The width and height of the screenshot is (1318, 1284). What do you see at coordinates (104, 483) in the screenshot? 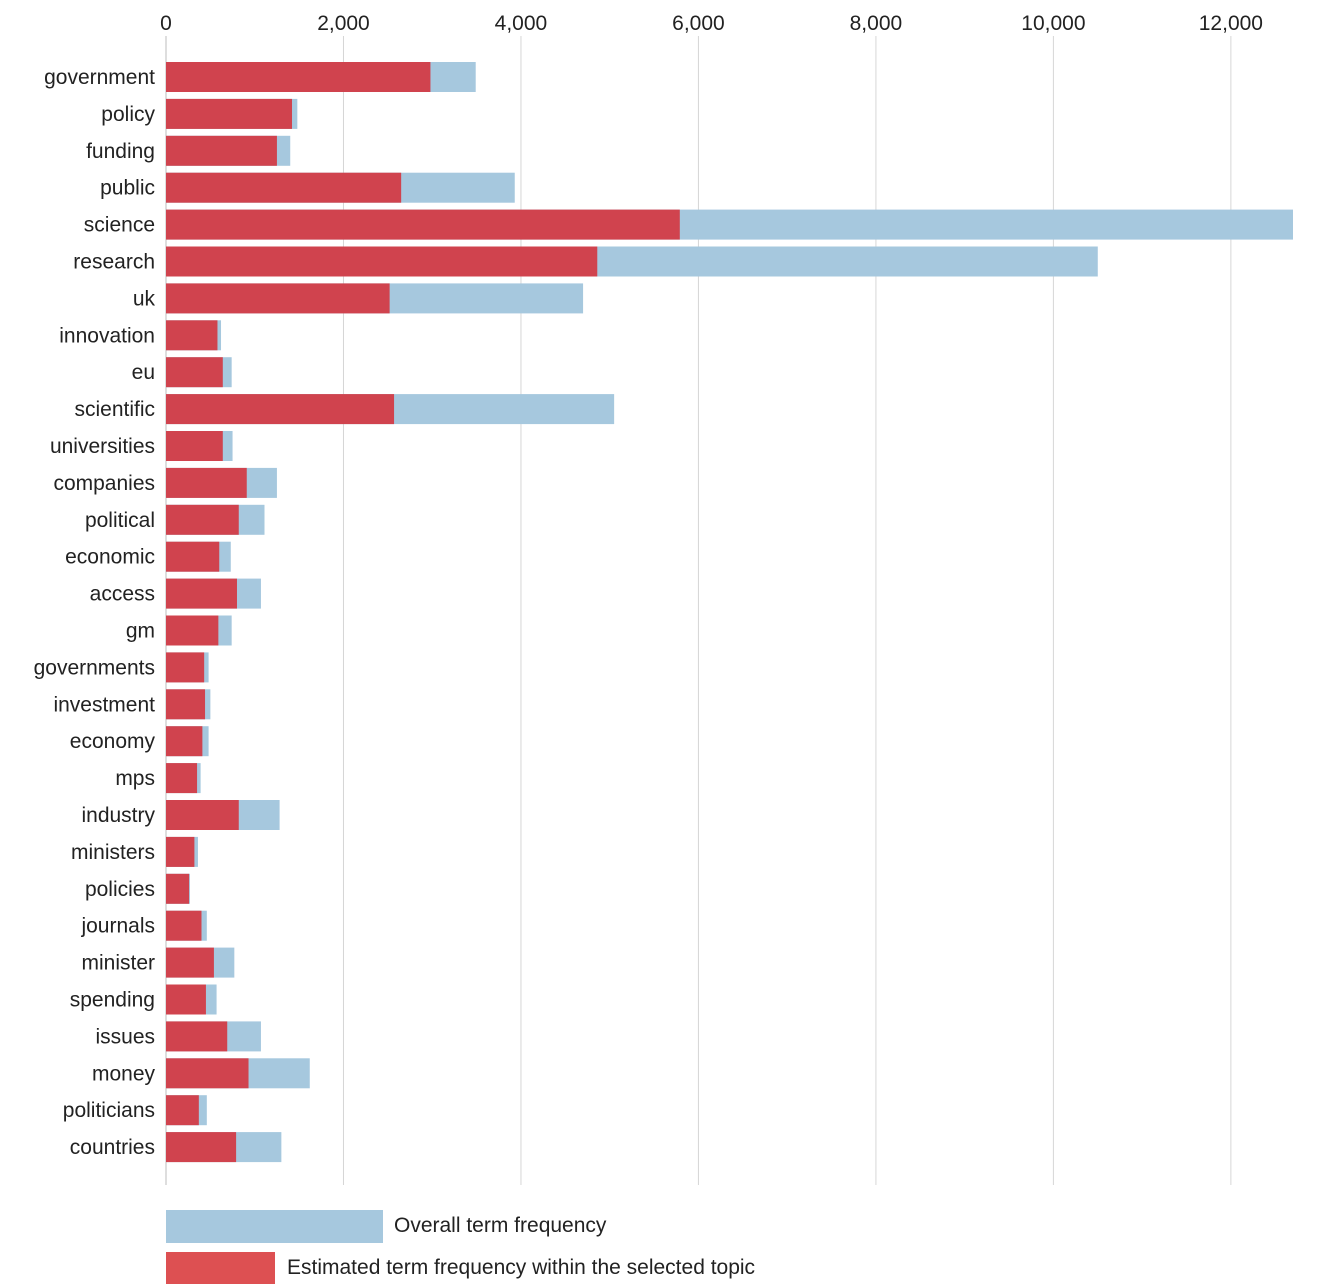
I see `category-label-companies: companies` at bounding box center [104, 483].